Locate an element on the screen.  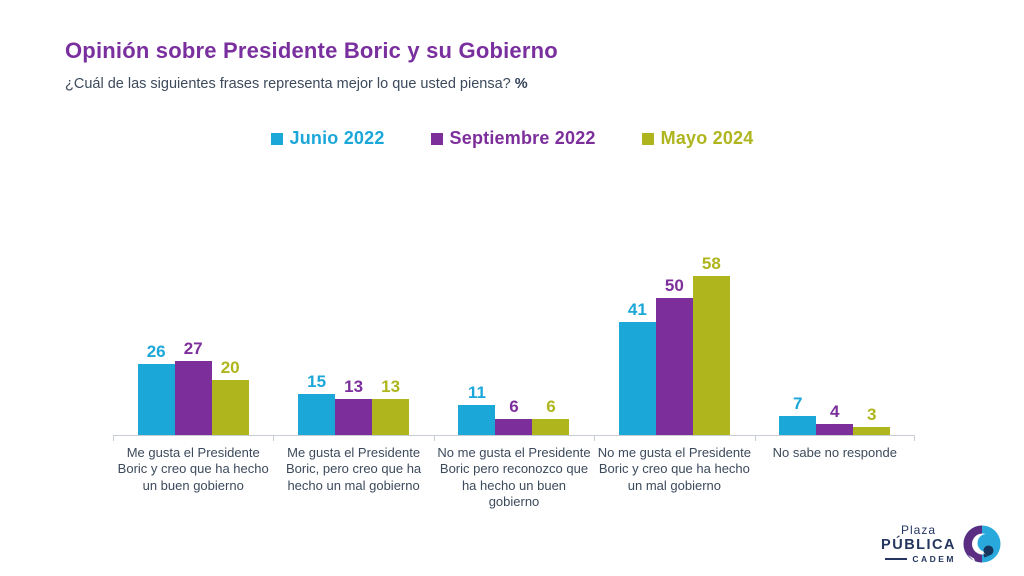
bar-value-label: 3 is located at coordinates (872, 414).